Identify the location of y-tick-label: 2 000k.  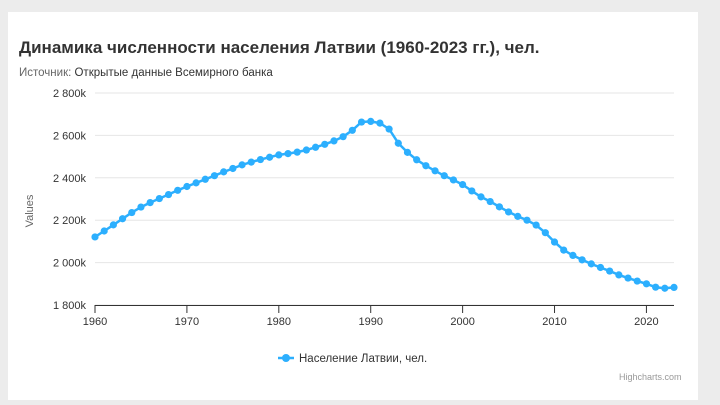
(70, 264).